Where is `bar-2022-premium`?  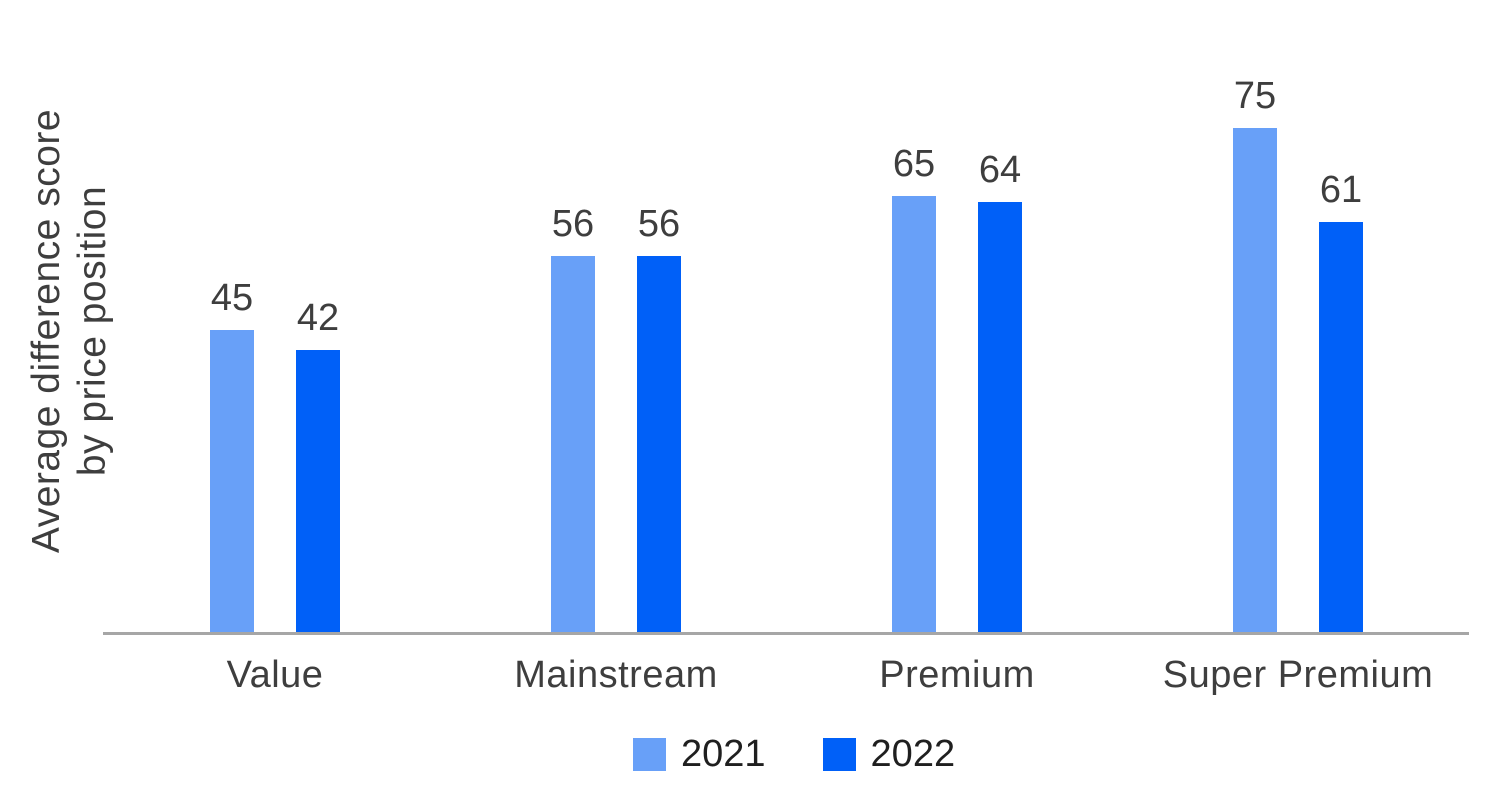 bar-2022-premium is located at coordinates (1000, 417).